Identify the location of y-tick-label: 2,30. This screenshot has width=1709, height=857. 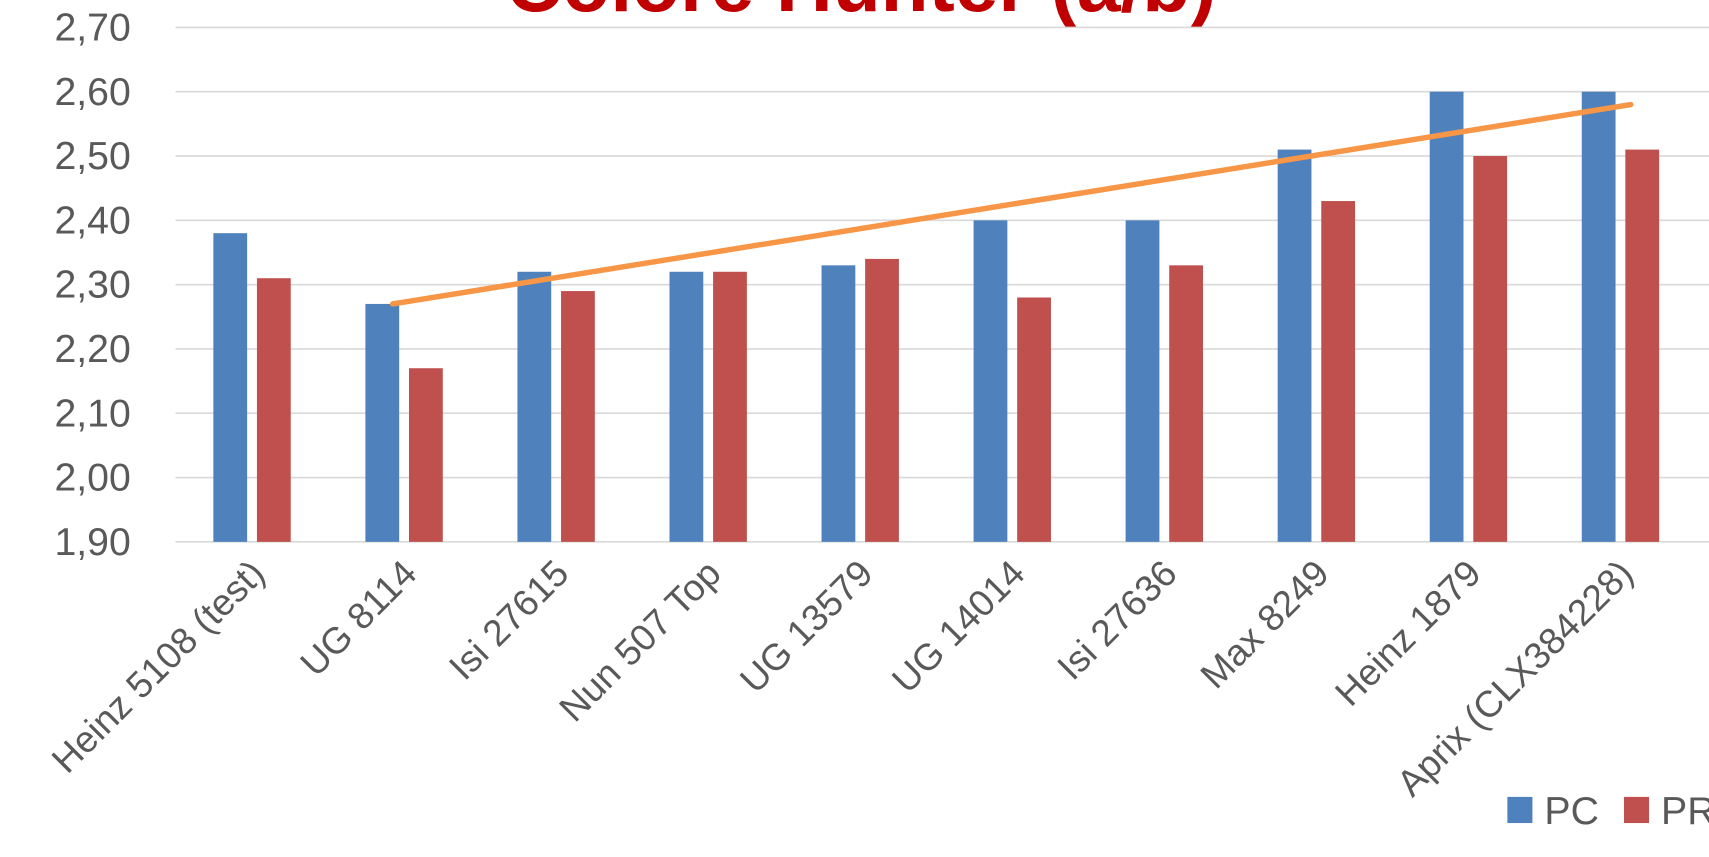
(92, 285).